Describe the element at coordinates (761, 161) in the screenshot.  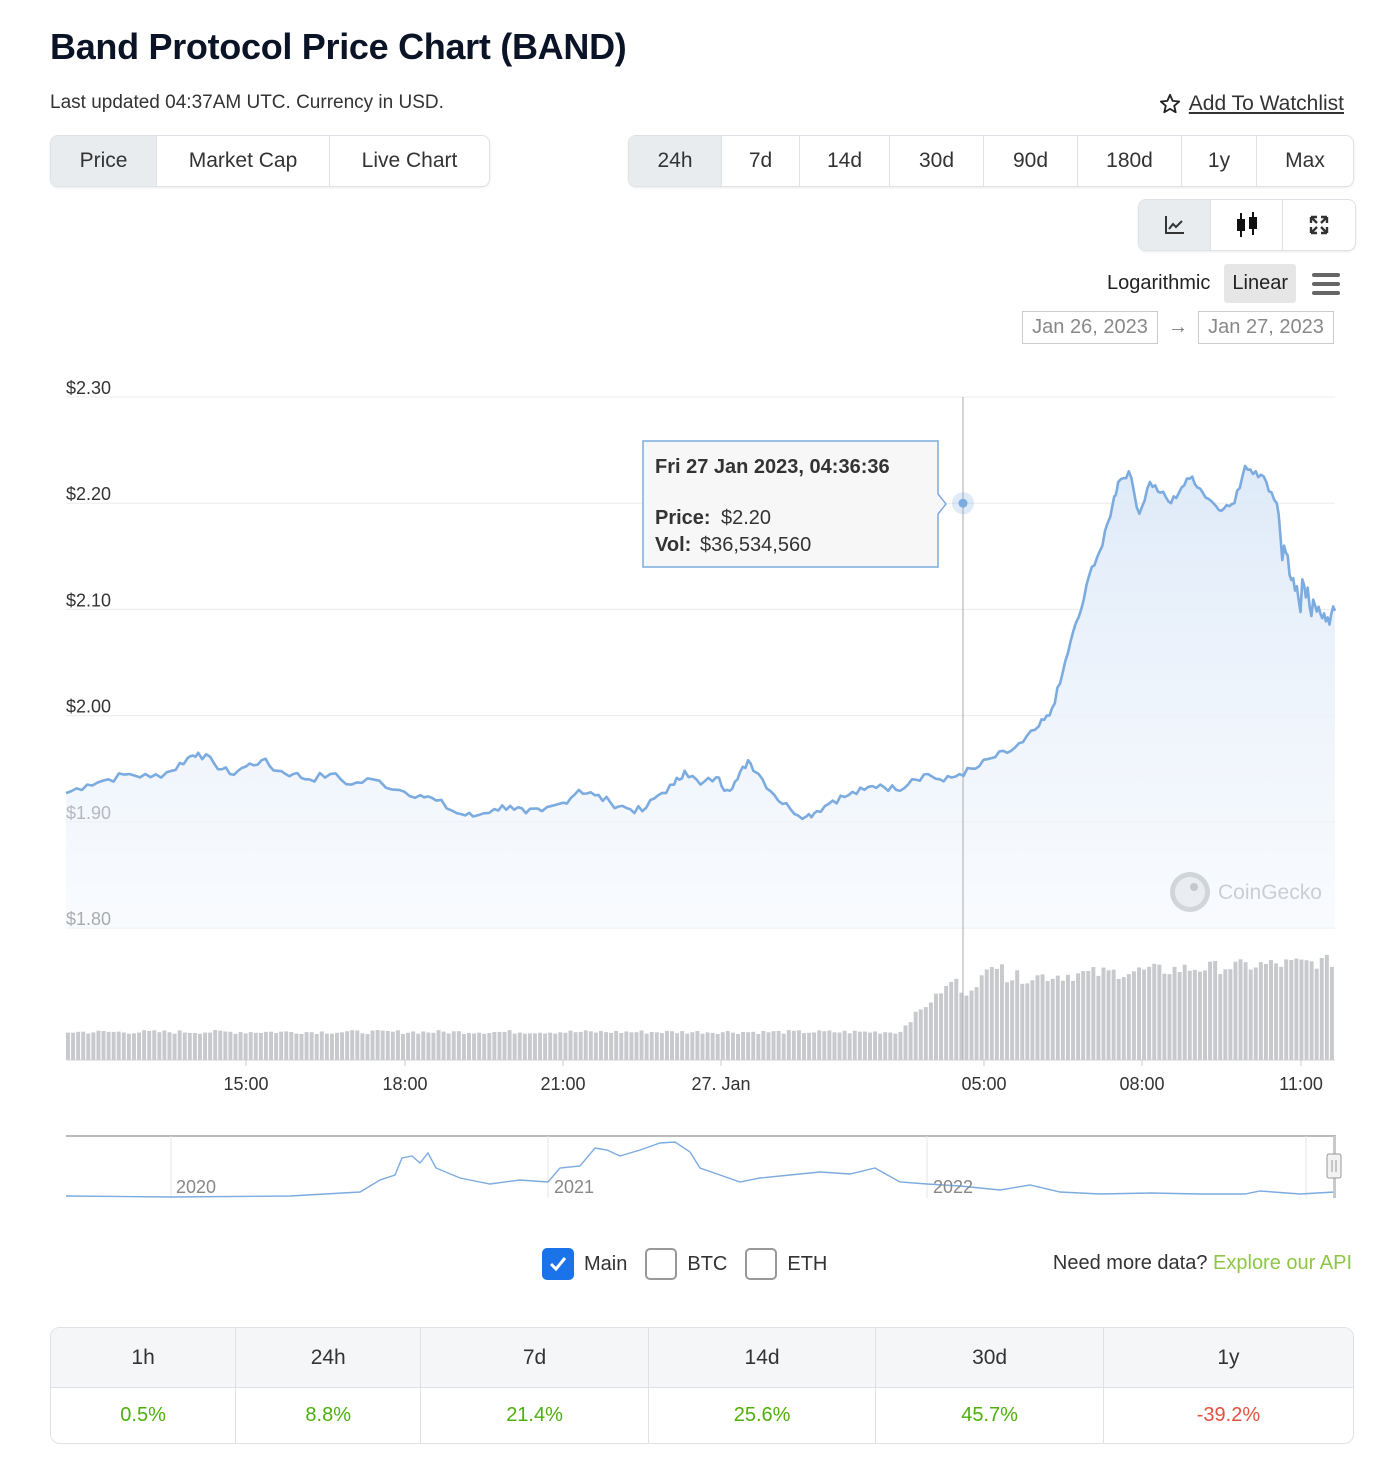
I see `range-7d: 7d` at that location.